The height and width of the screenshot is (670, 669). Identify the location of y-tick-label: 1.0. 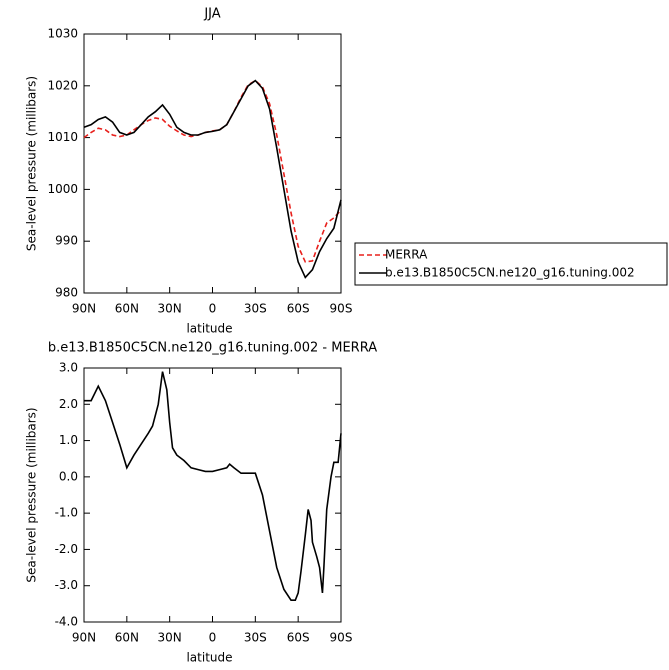
(68, 440).